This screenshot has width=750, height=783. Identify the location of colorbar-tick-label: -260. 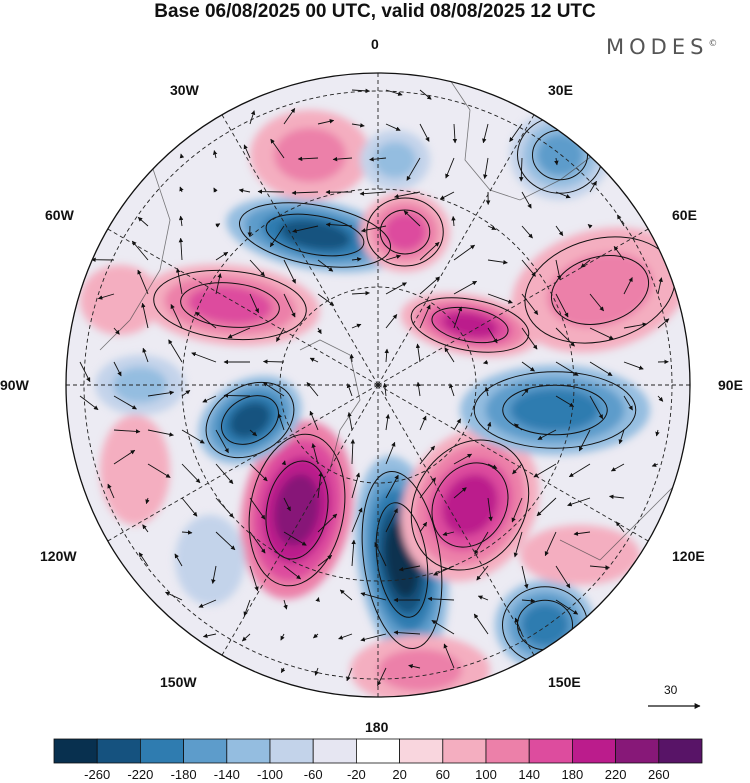
(97, 774).